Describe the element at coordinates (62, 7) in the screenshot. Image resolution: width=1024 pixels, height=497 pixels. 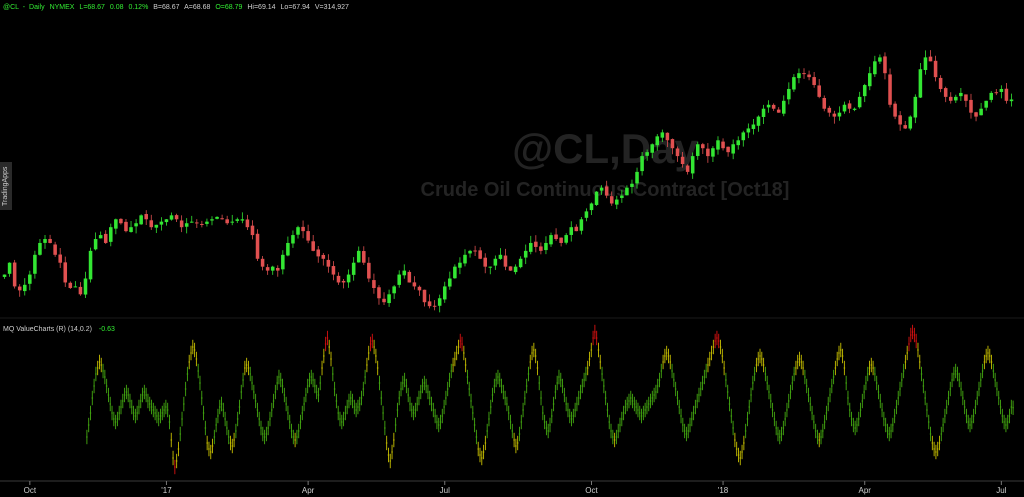
I see `header-exchange: NYMEX` at that location.